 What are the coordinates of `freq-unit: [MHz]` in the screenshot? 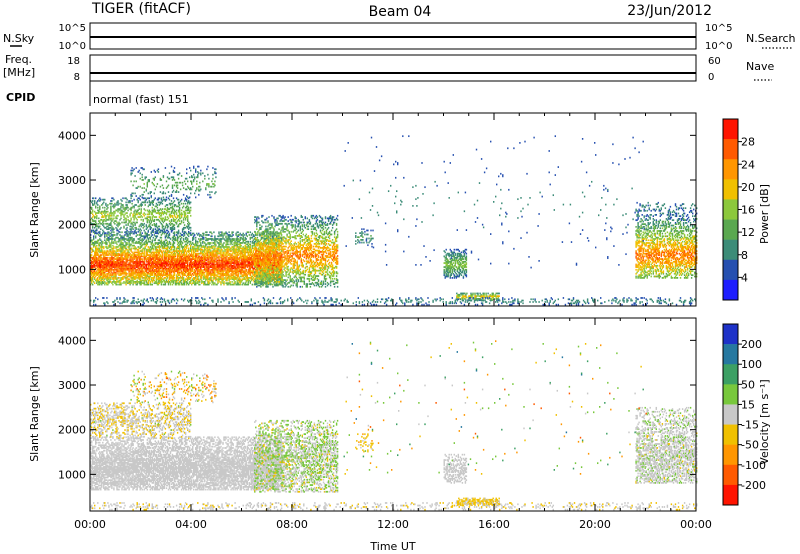 It's located at (19, 72).